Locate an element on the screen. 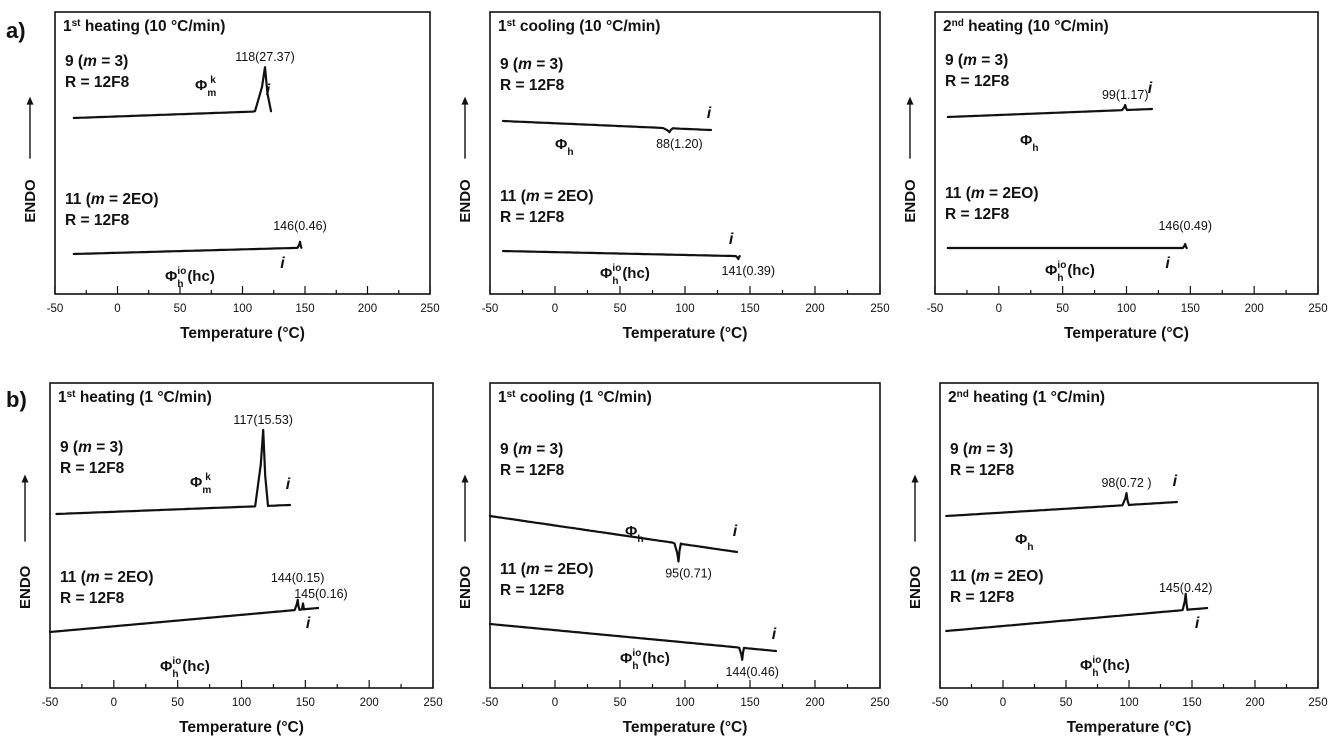  peak-annotation: 99(1.17) is located at coordinates (1125, 95).